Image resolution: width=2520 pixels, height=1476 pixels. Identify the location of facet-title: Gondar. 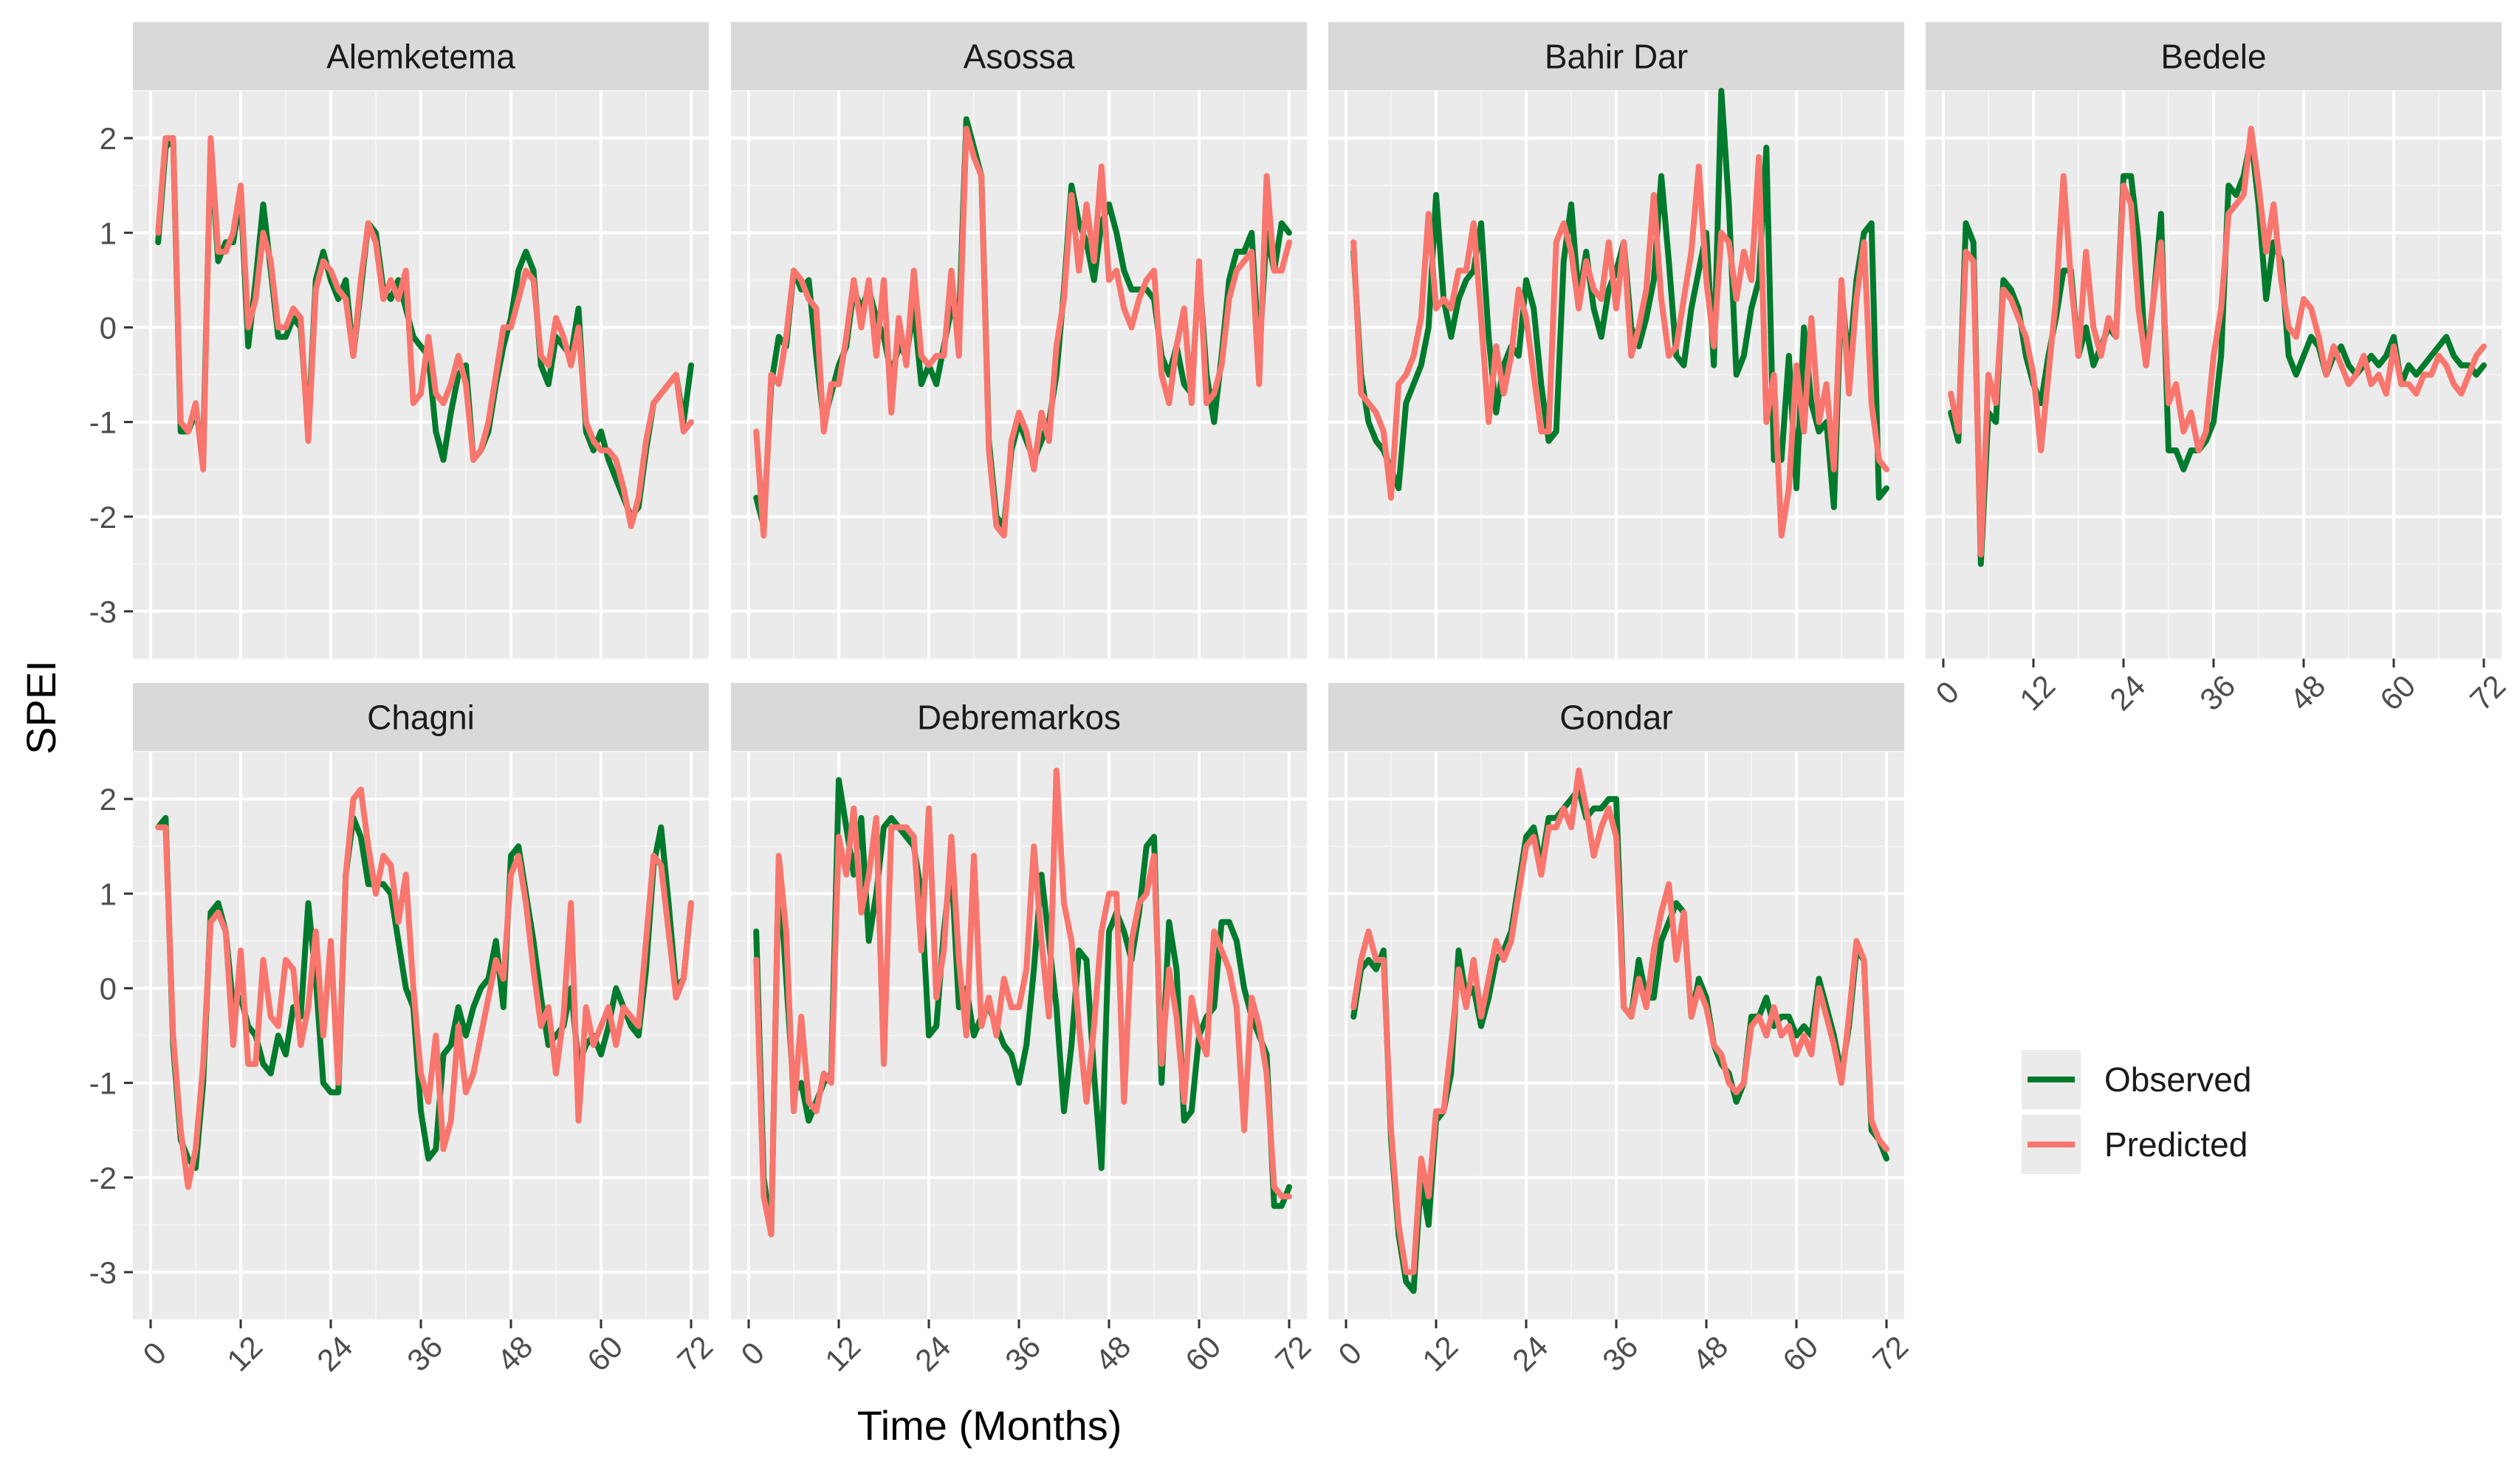
(1616, 718).